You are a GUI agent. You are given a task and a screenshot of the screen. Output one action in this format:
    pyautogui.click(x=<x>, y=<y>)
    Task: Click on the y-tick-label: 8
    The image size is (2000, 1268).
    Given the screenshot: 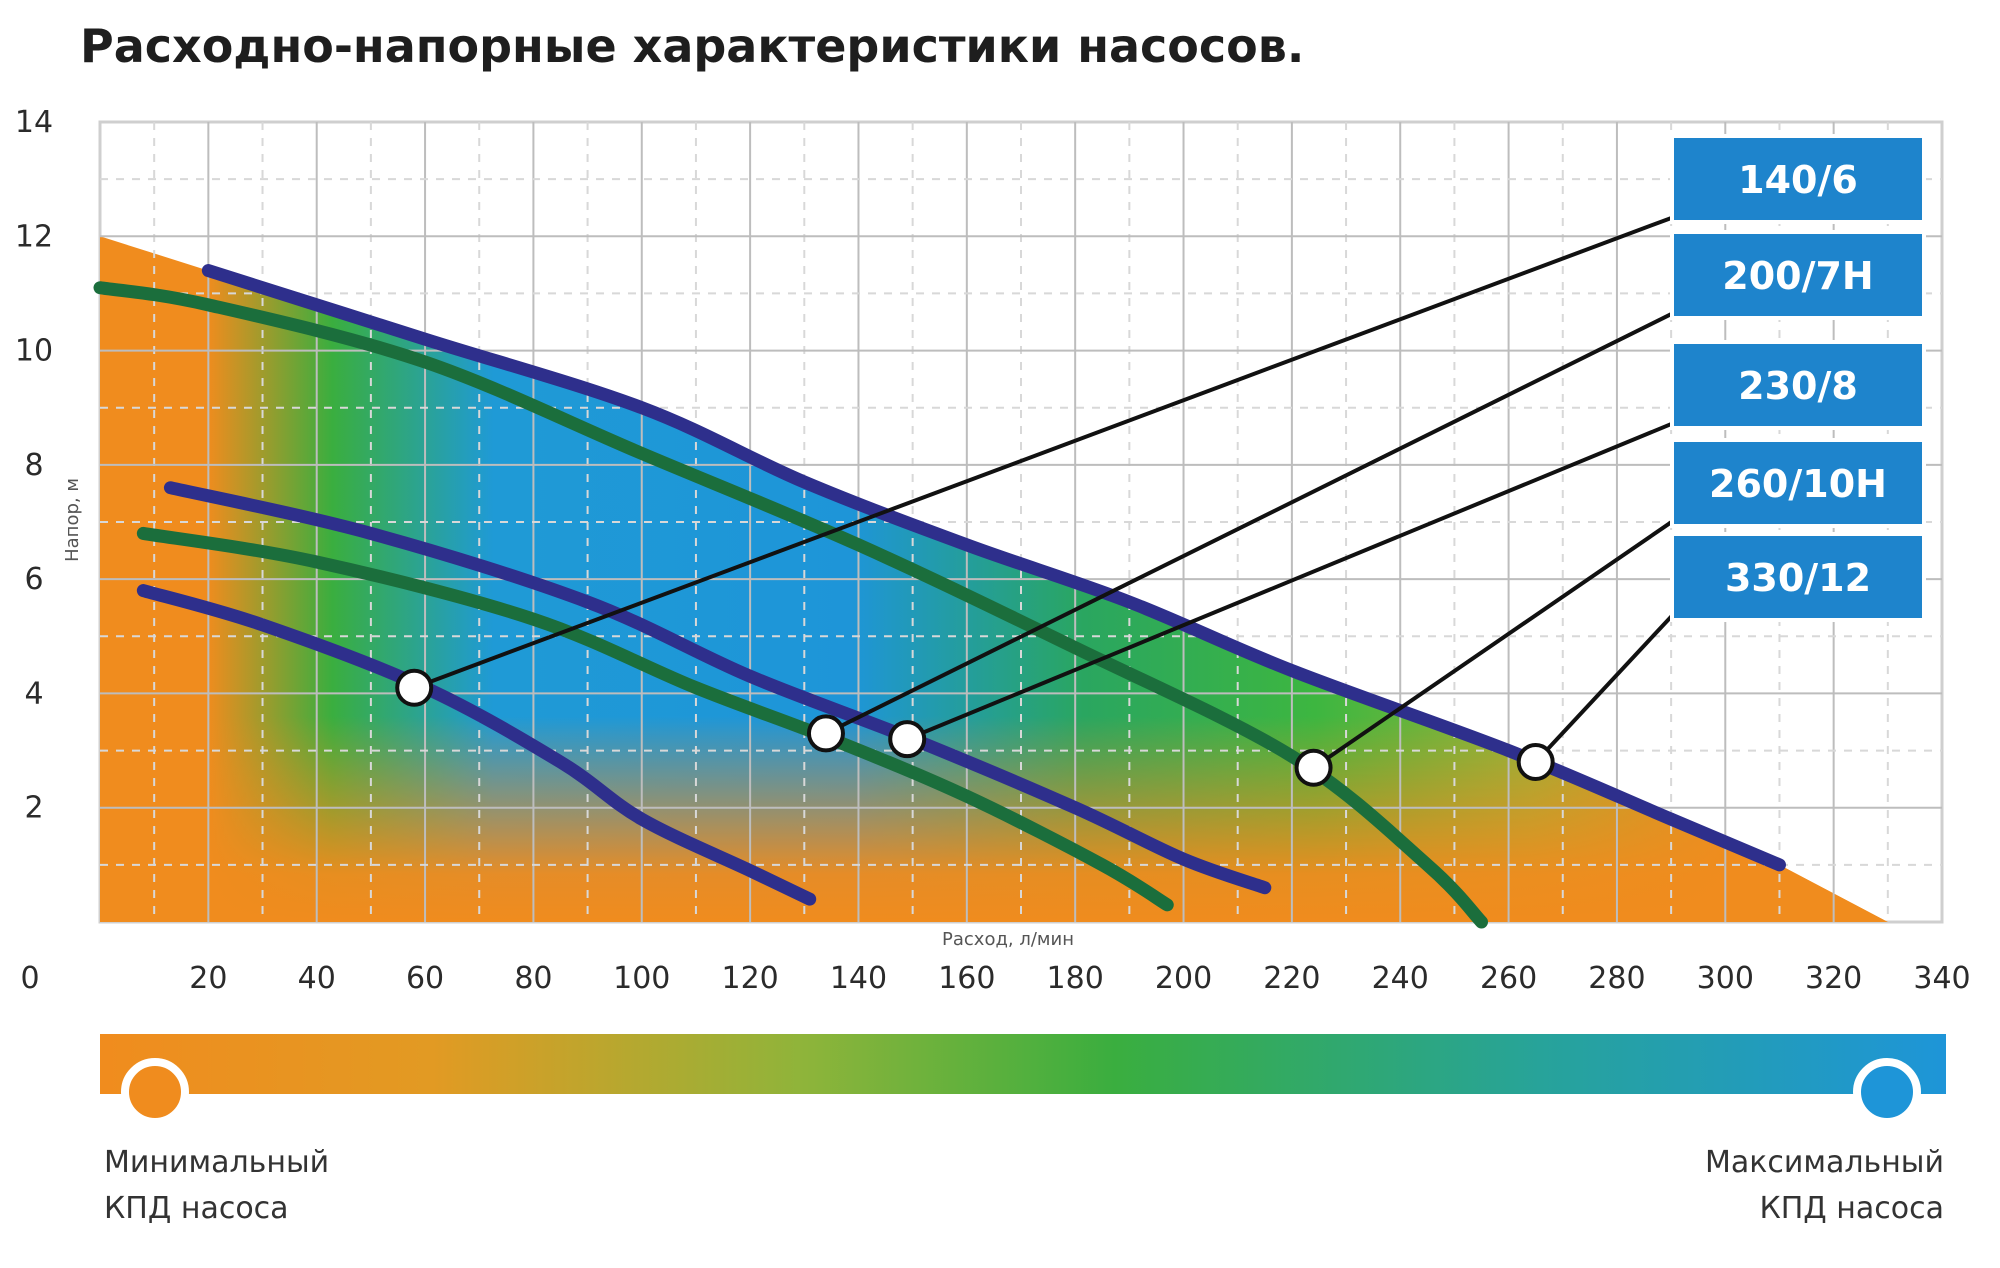 What is the action you would take?
    pyautogui.click(x=33, y=465)
    